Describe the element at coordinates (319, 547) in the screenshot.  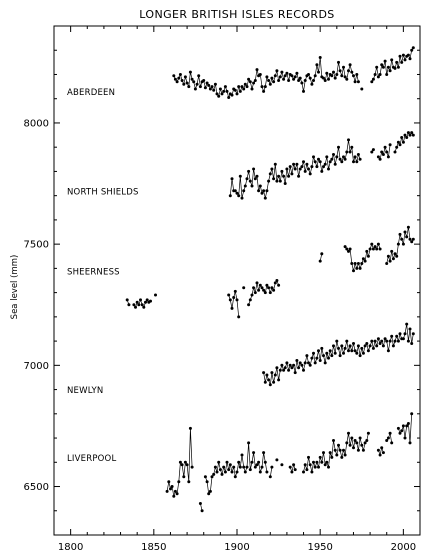
I see `x-tick-label: 1950` at that location.